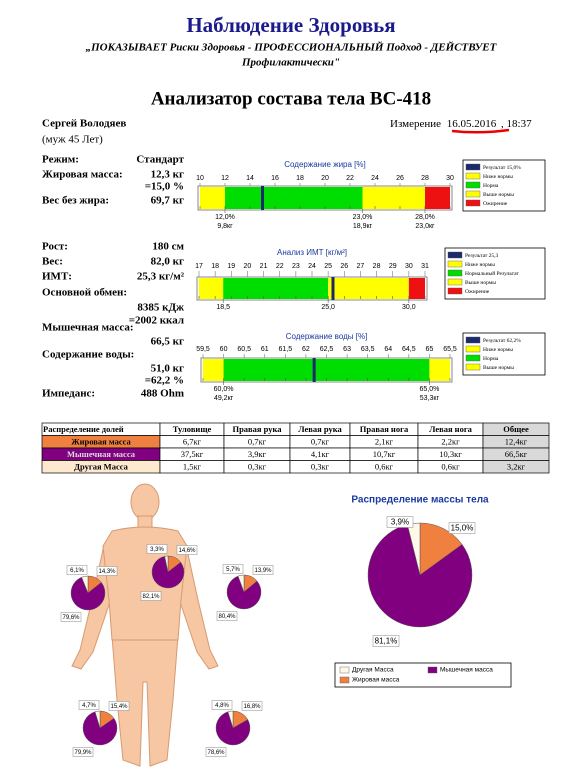  I want to click on bound-label: 18,5, so click(223, 307).